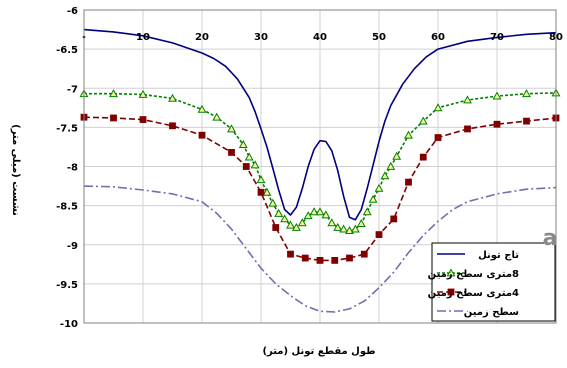 Image resolution: width=567 pixels, height=368 pixels. I want to click on legend-entry-2: 4متری سطح زمین, so click(473, 293).